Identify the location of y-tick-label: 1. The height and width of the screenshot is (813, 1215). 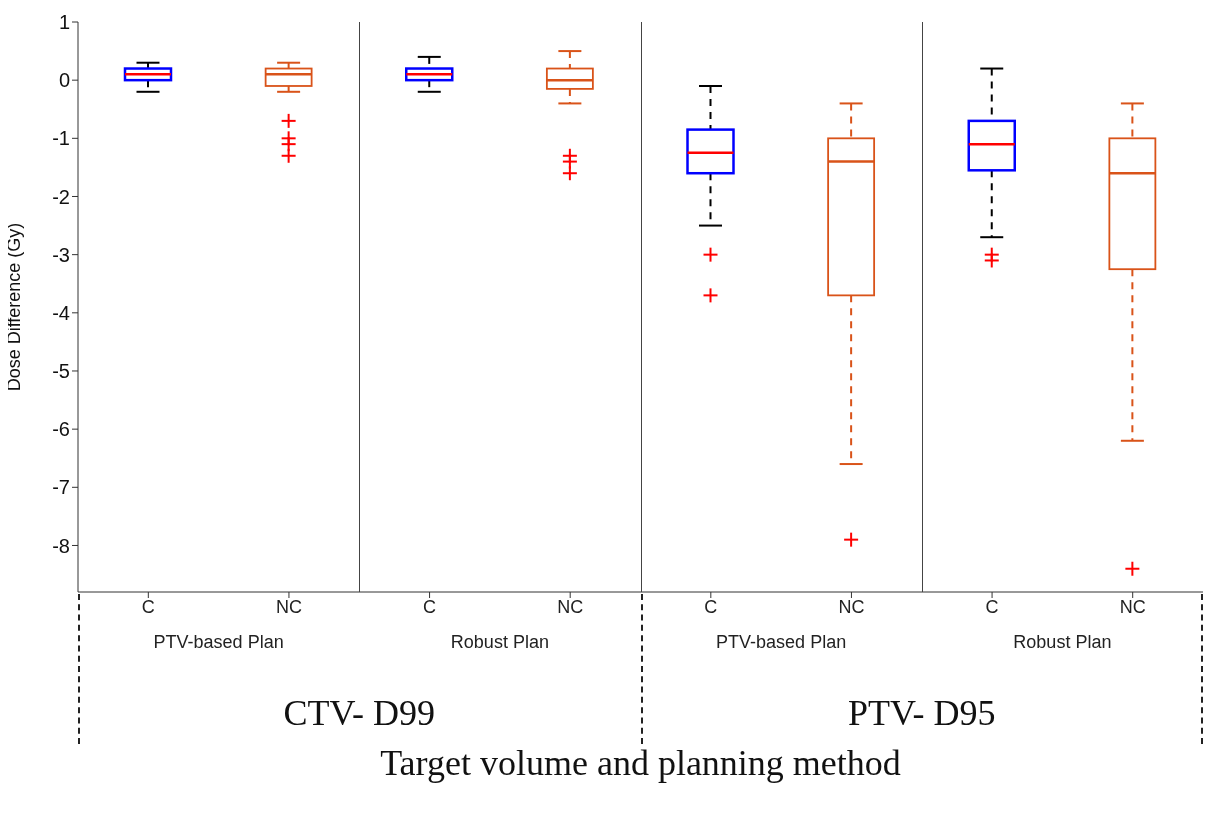
(64, 22).